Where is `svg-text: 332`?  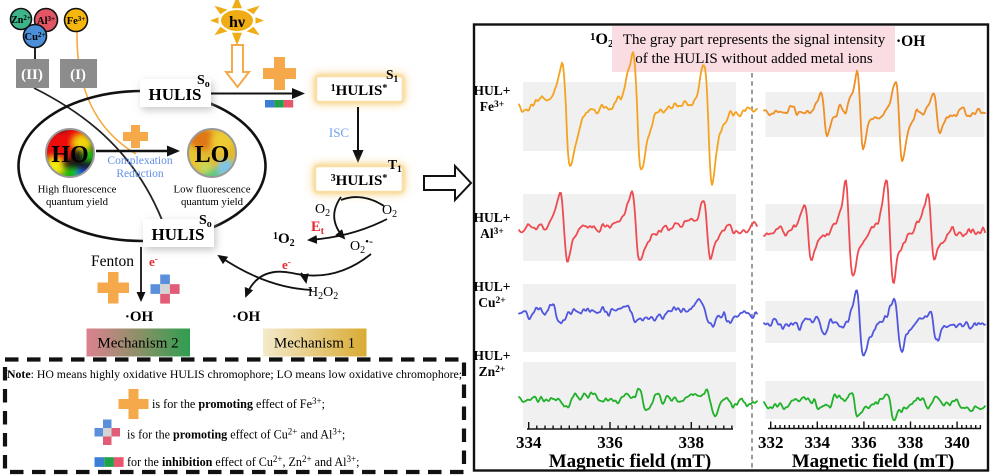
svg-text: 332 is located at coordinates (771, 442).